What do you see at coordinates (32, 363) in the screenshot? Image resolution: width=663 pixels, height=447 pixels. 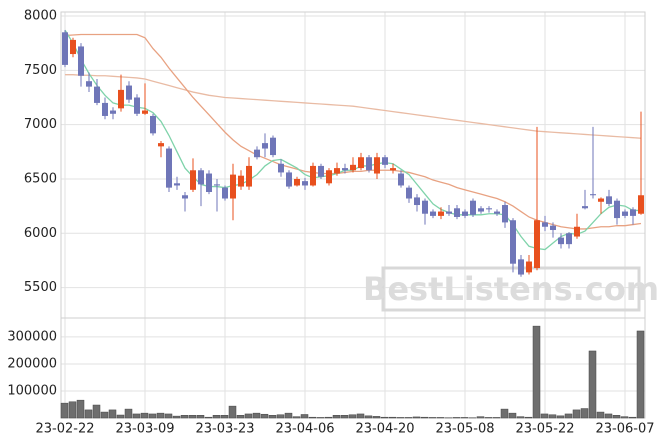 I see `y-tick-label: 200000` at bounding box center [32, 363].